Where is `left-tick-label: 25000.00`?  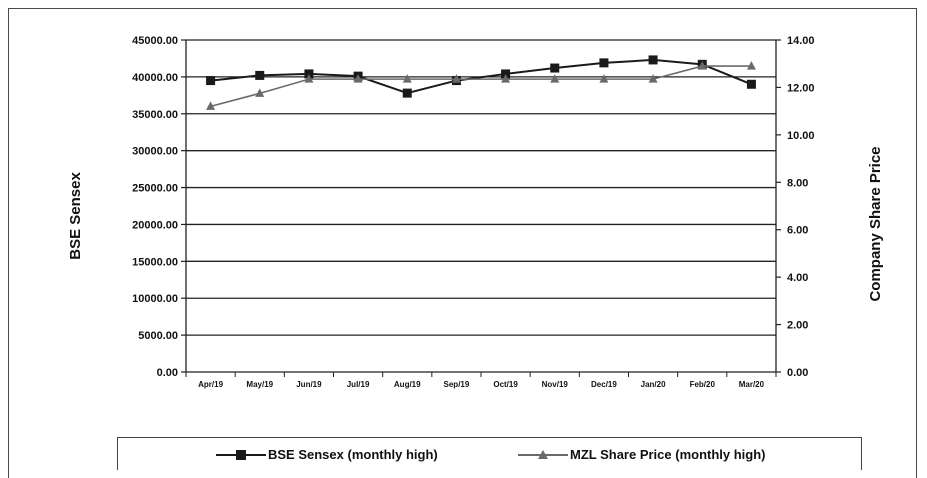 left-tick-label: 25000.00 is located at coordinates (155, 189).